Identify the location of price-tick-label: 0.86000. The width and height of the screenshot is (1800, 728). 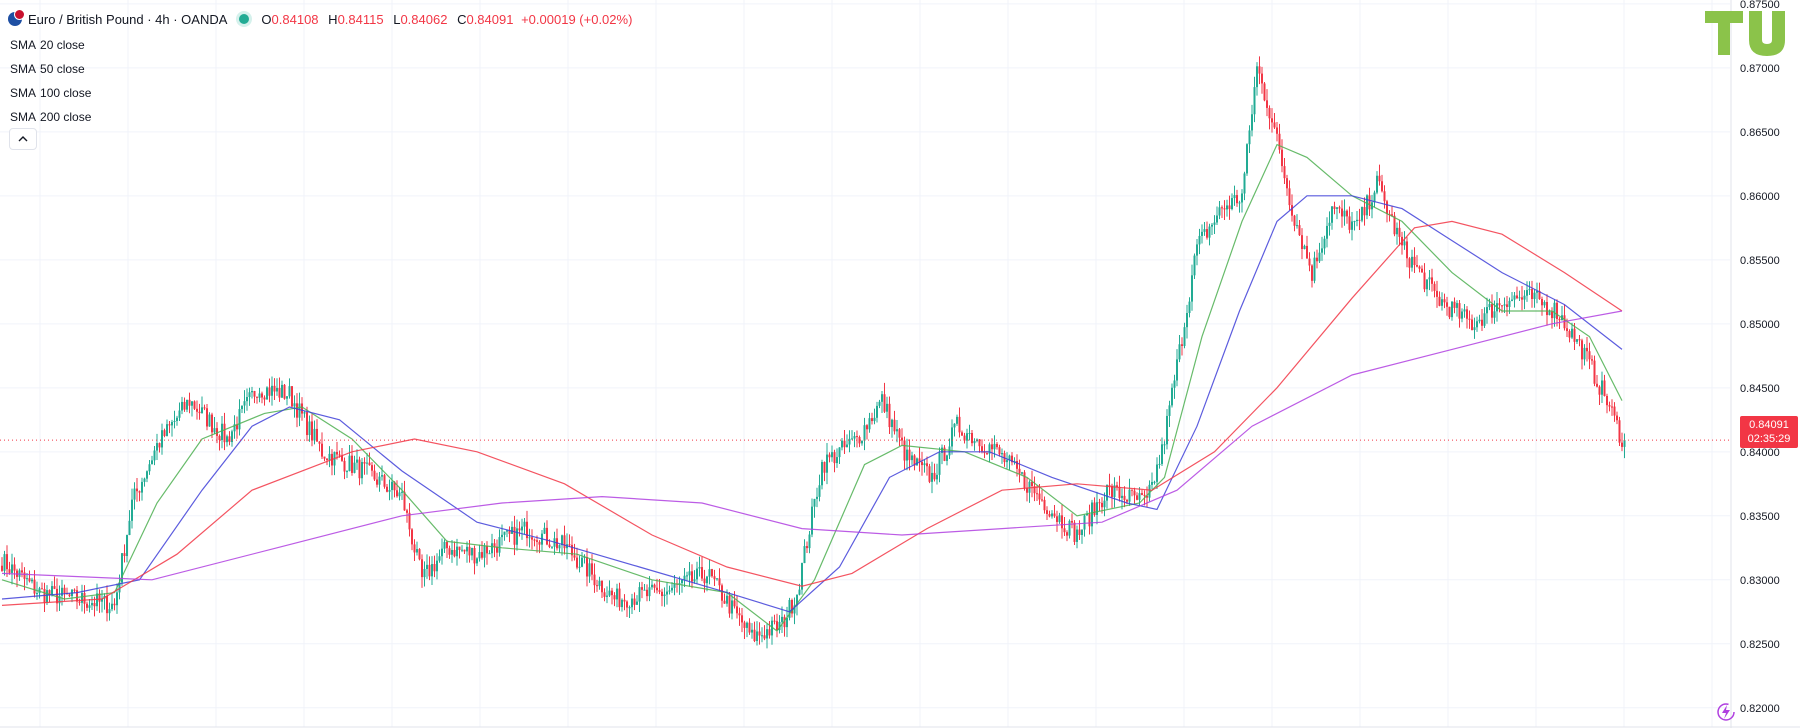
(1760, 197).